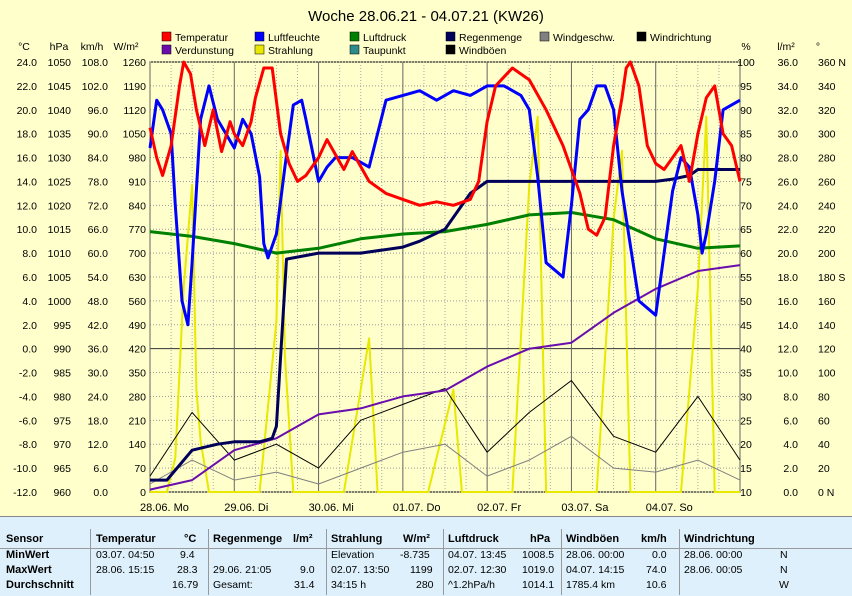  Describe the element at coordinates (827, 87) in the screenshot. I see `tick-label-direction: 340` at that location.